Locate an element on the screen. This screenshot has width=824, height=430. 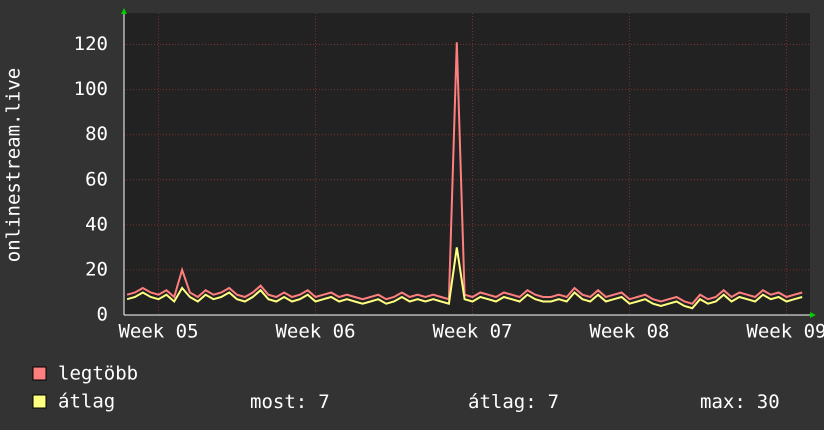
legend-label: átlag is located at coordinates (86, 402).